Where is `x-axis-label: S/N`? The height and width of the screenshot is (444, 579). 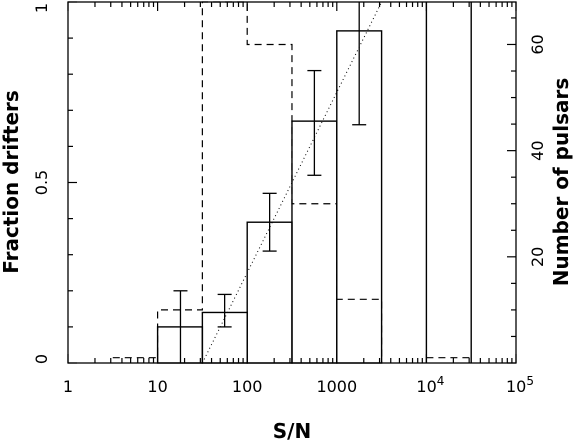 x-axis-label: S/N is located at coordinates (292, 431).